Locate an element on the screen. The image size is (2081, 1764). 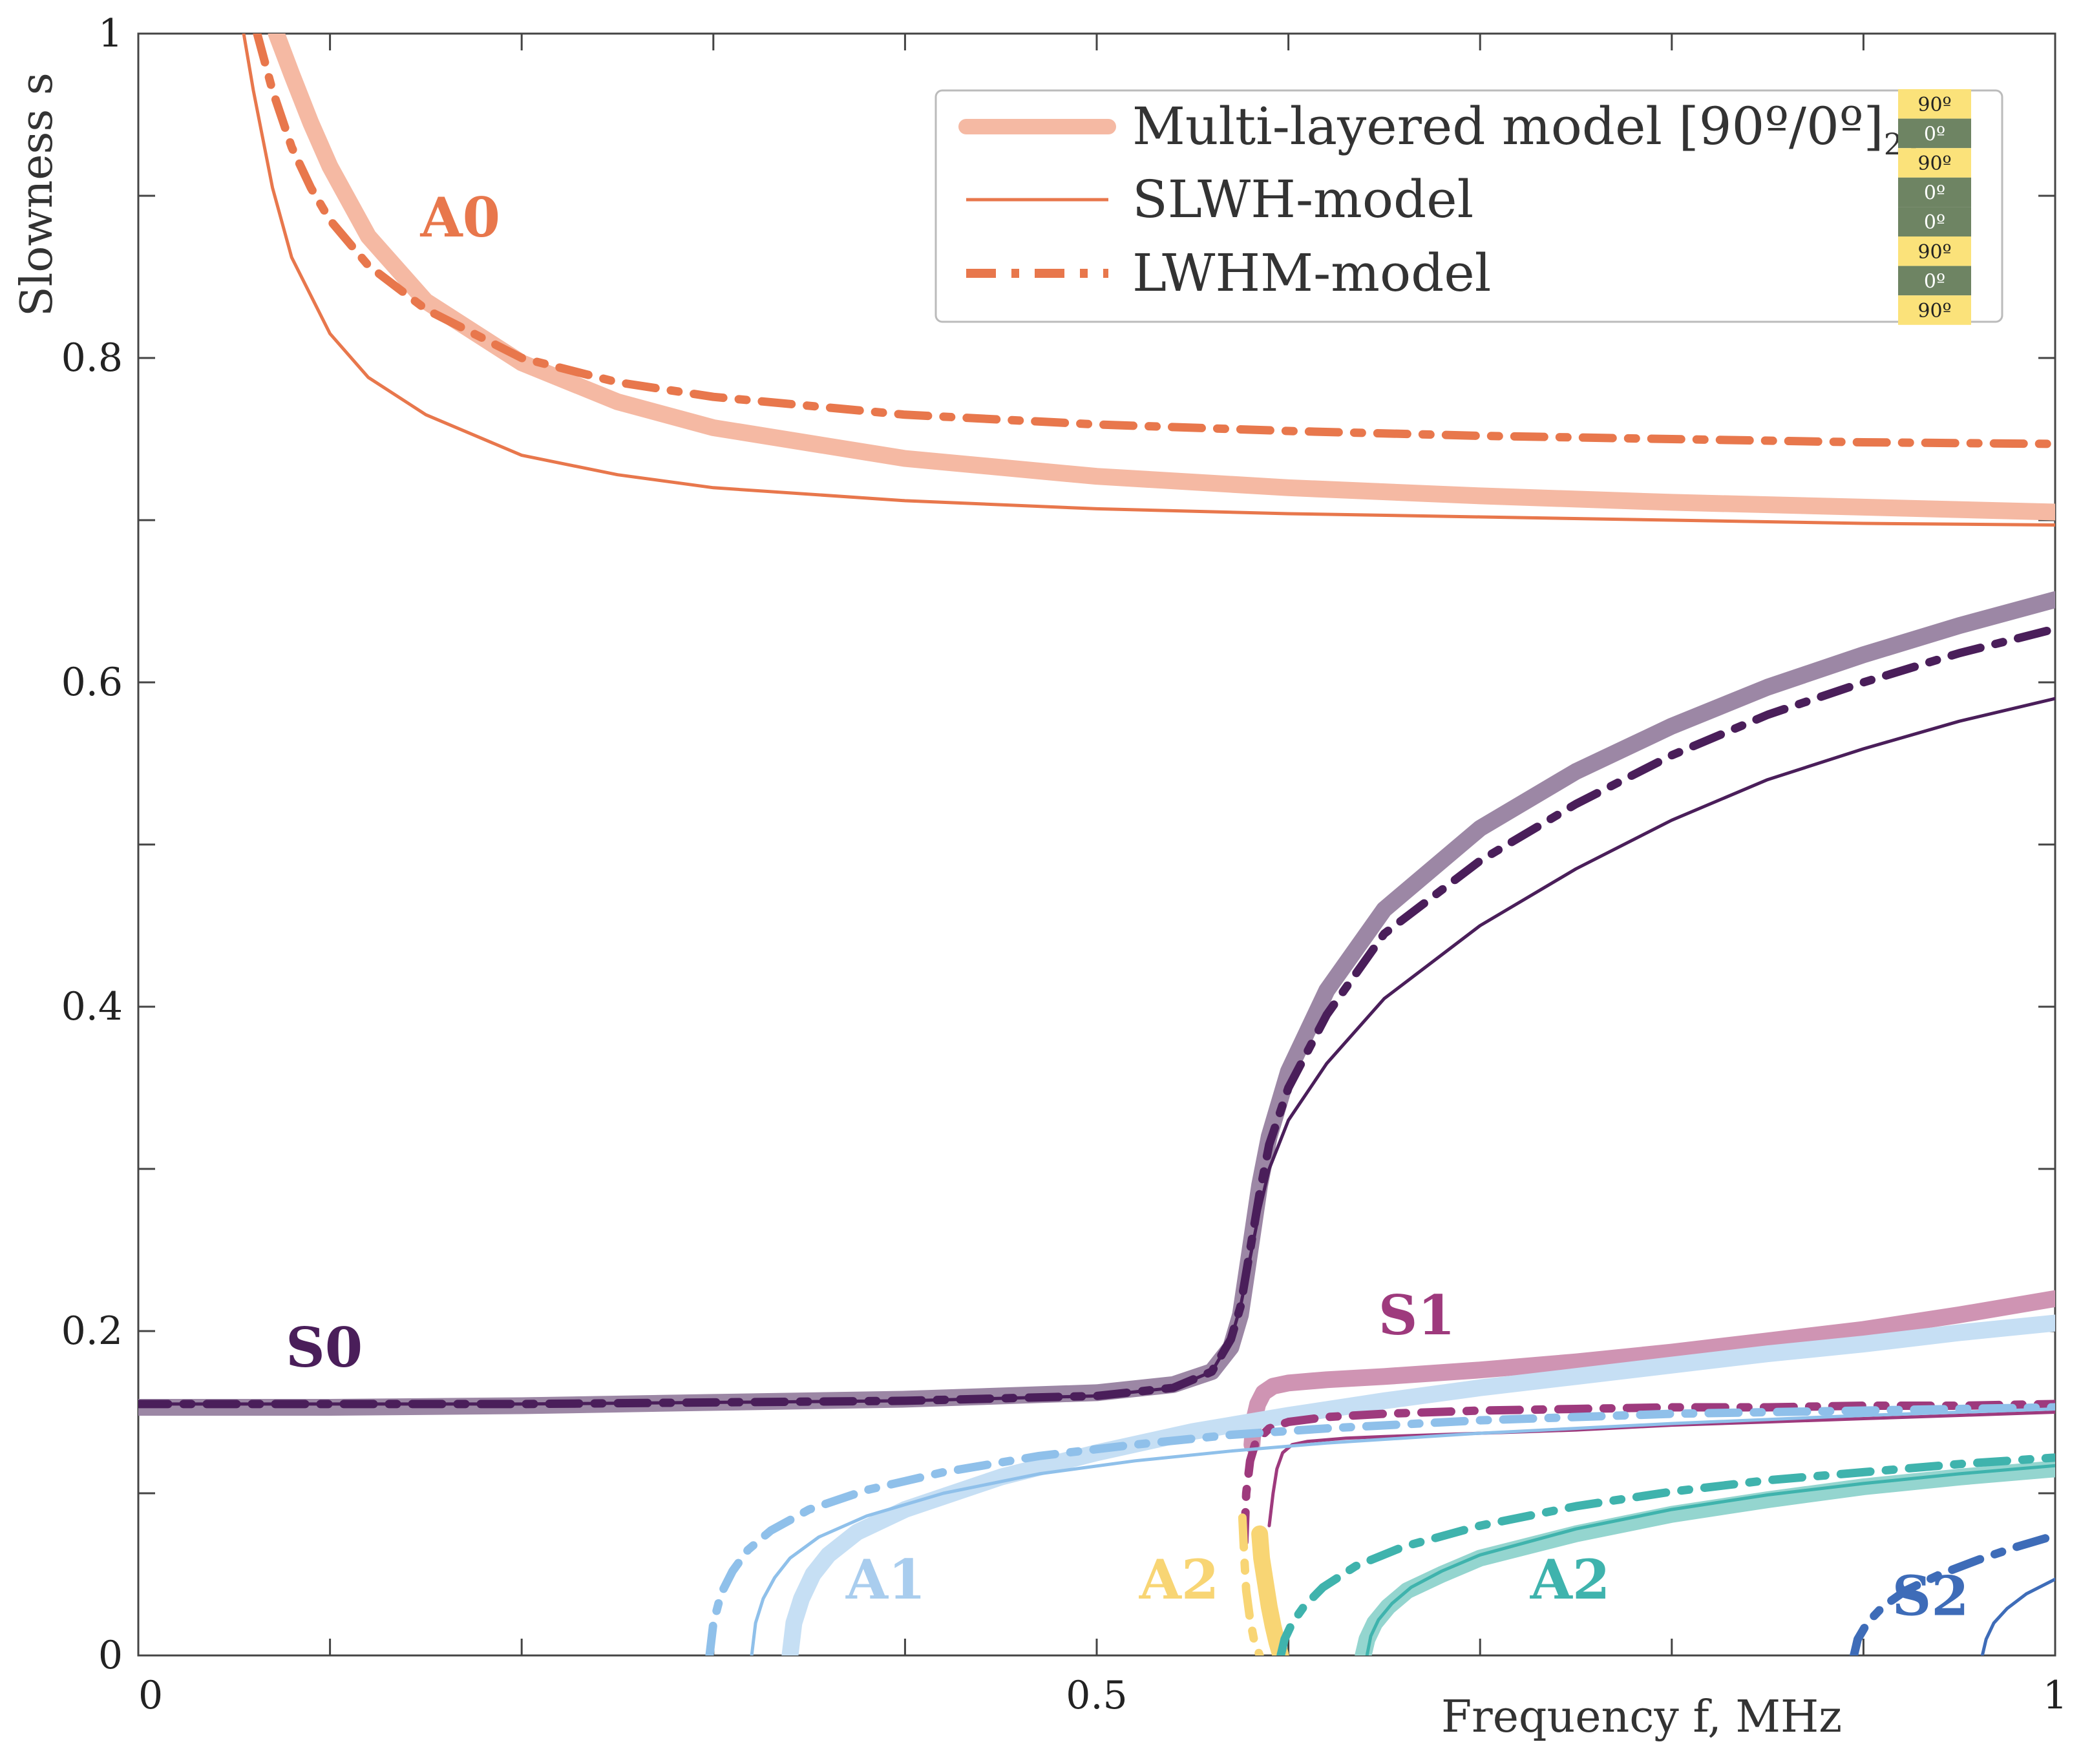
y-tick-label: 0.4 is located at coordinates (92, 1007).